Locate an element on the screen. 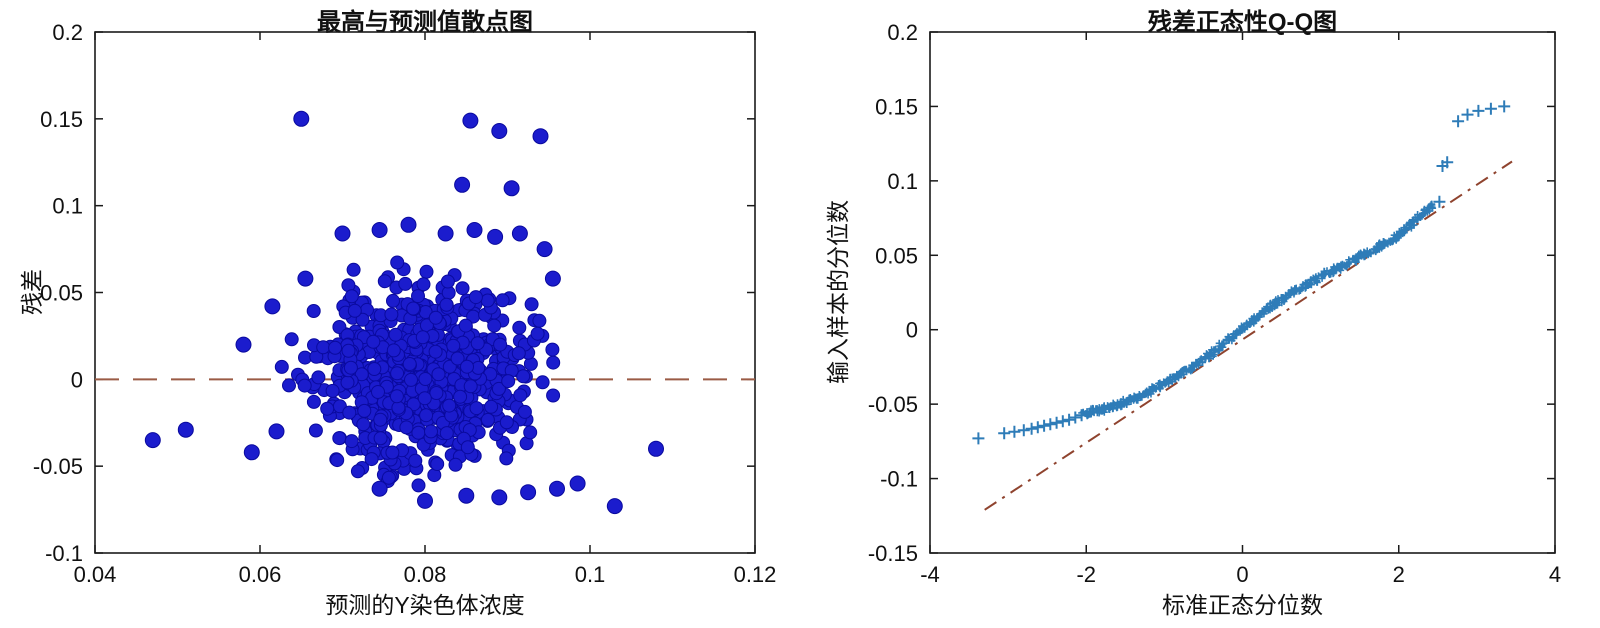 This screenshot has height=628, width=1600. x-tick-label: 2 is located at coordinates (1399, 574).